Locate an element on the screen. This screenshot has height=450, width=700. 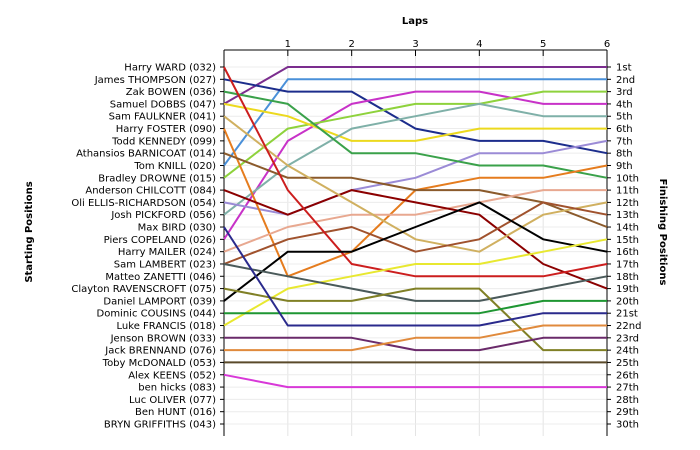
finishing-position-label: 11th is located at coordinates (627, 191).